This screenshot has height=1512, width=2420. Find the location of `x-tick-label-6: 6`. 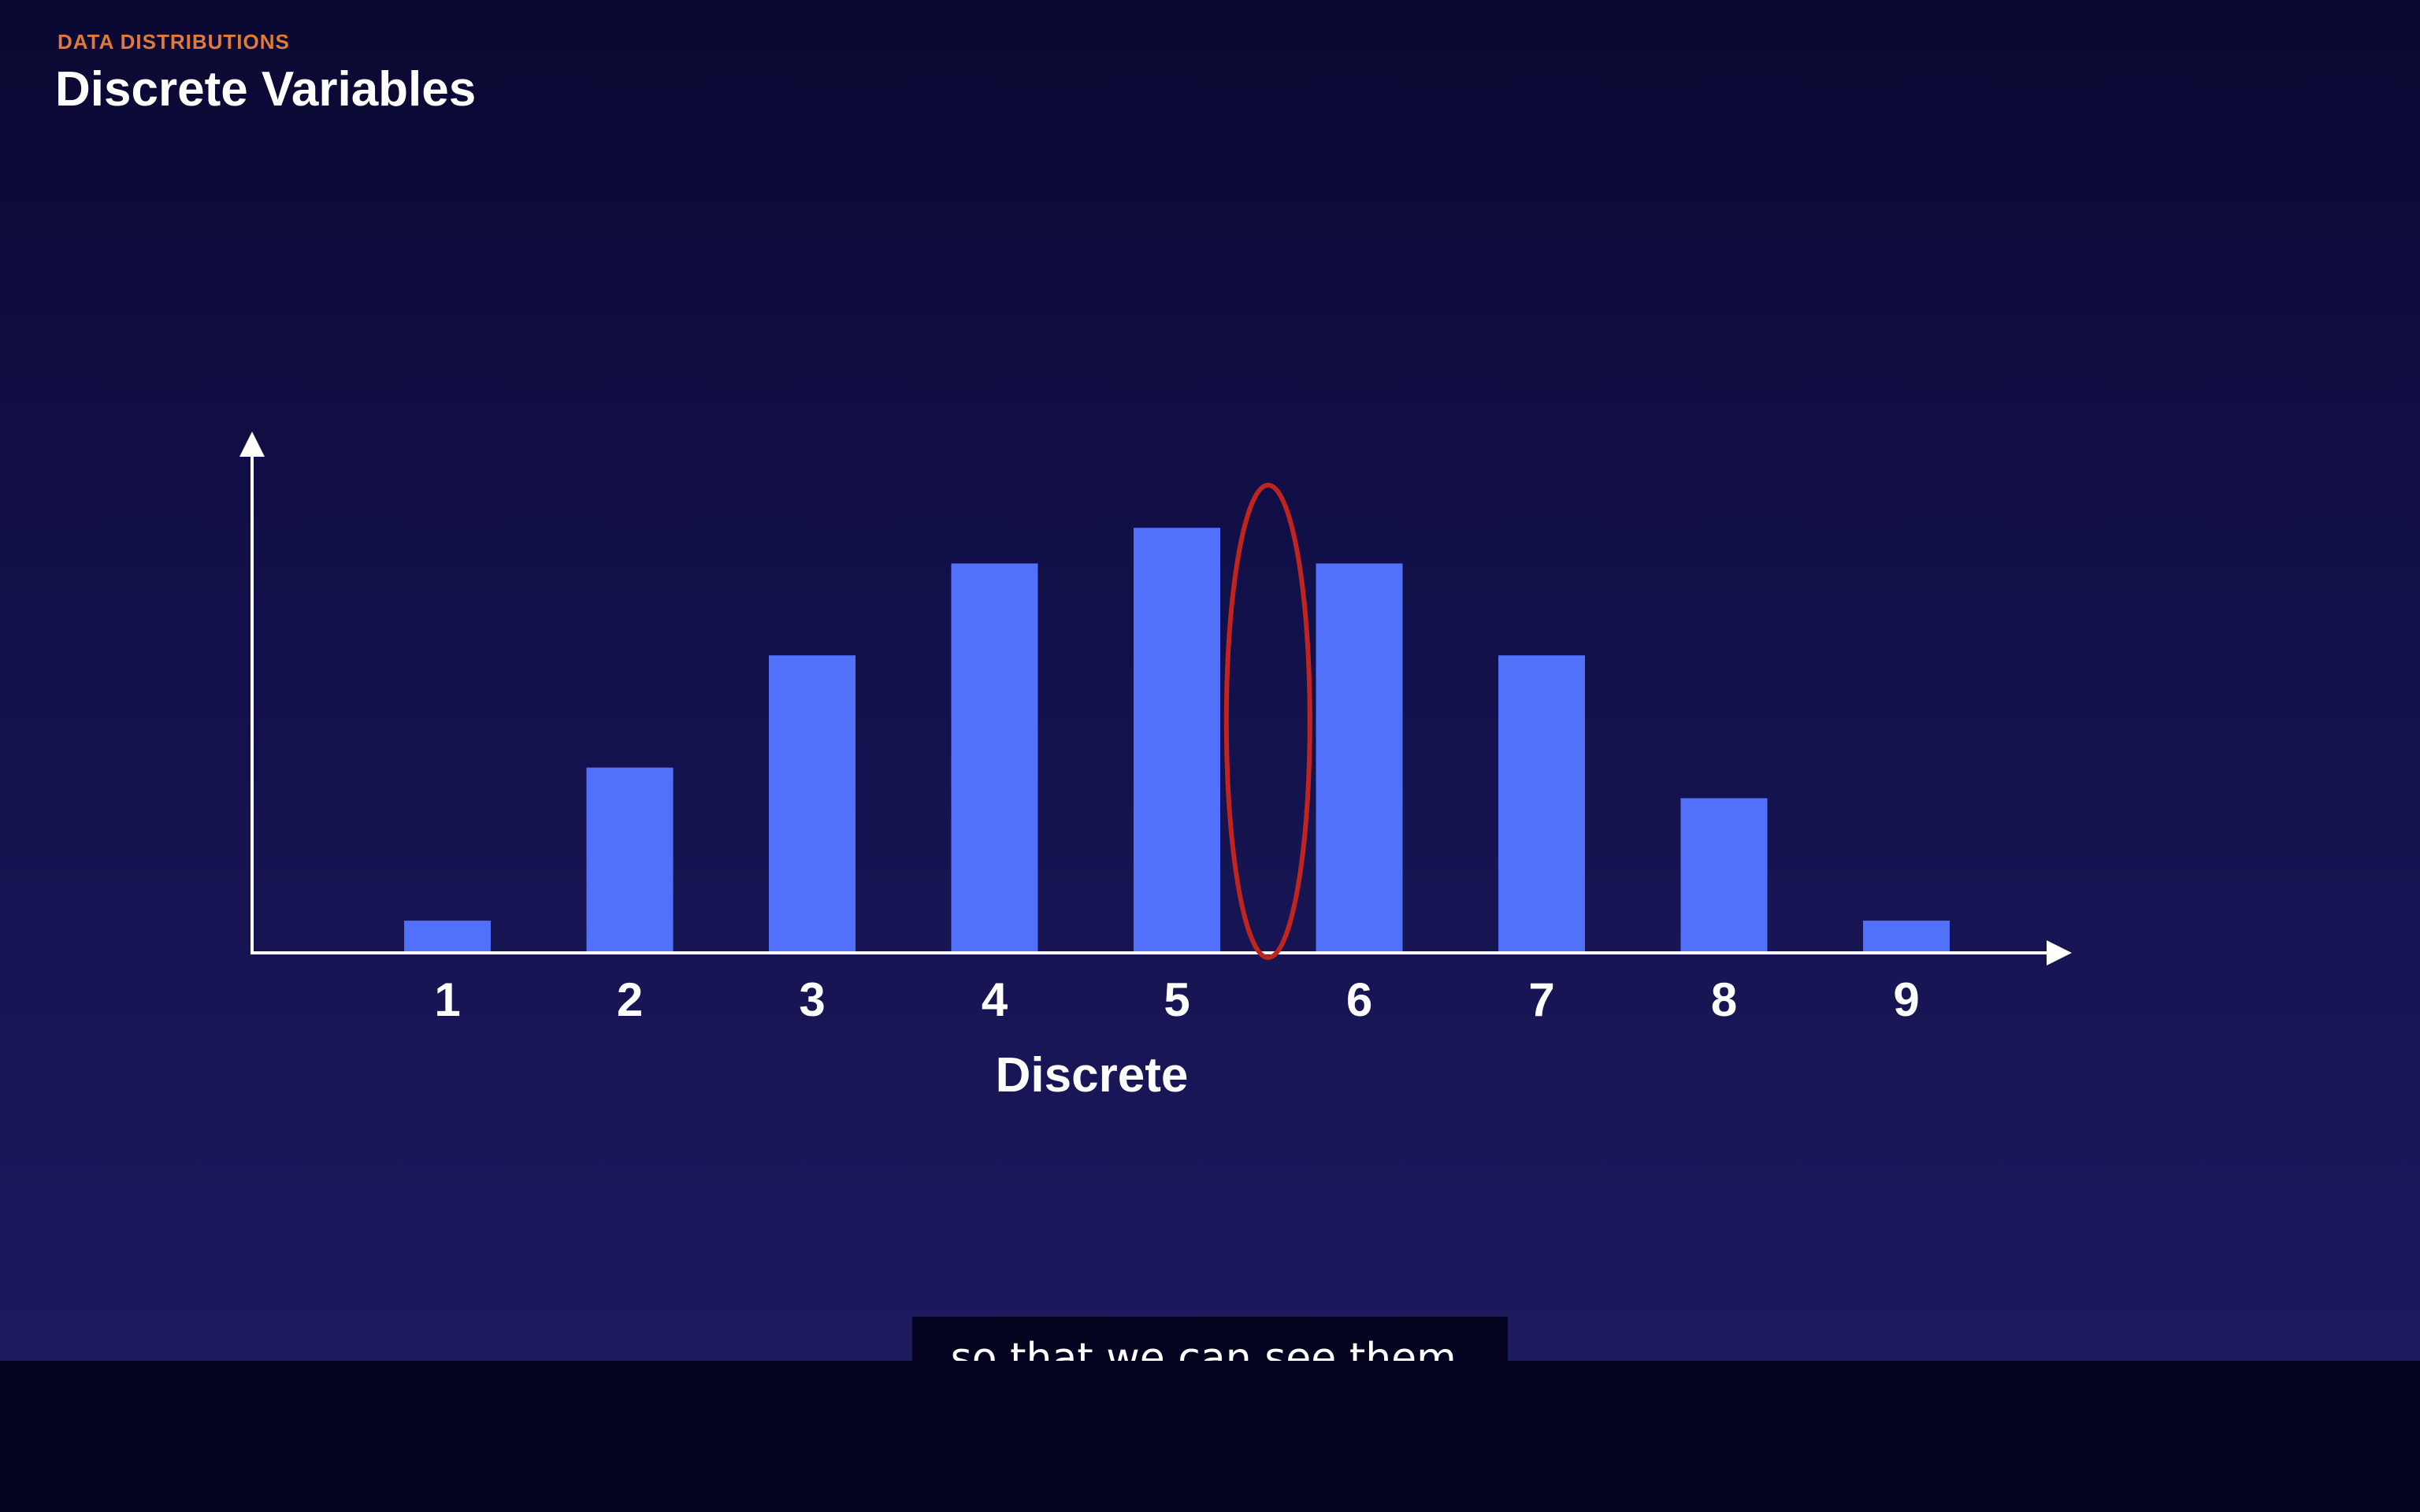

x-tick-label-6: 6 is located at coordinates (1359, 999).